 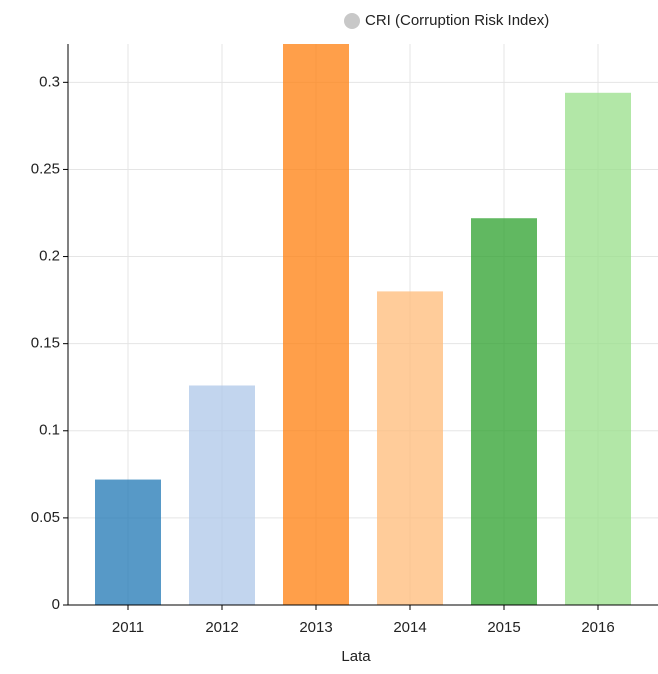 What do you see at coordinates (315, 627) in the screenshot?
I see `x-tick-label: 2013` at bounding box center [315, 627].